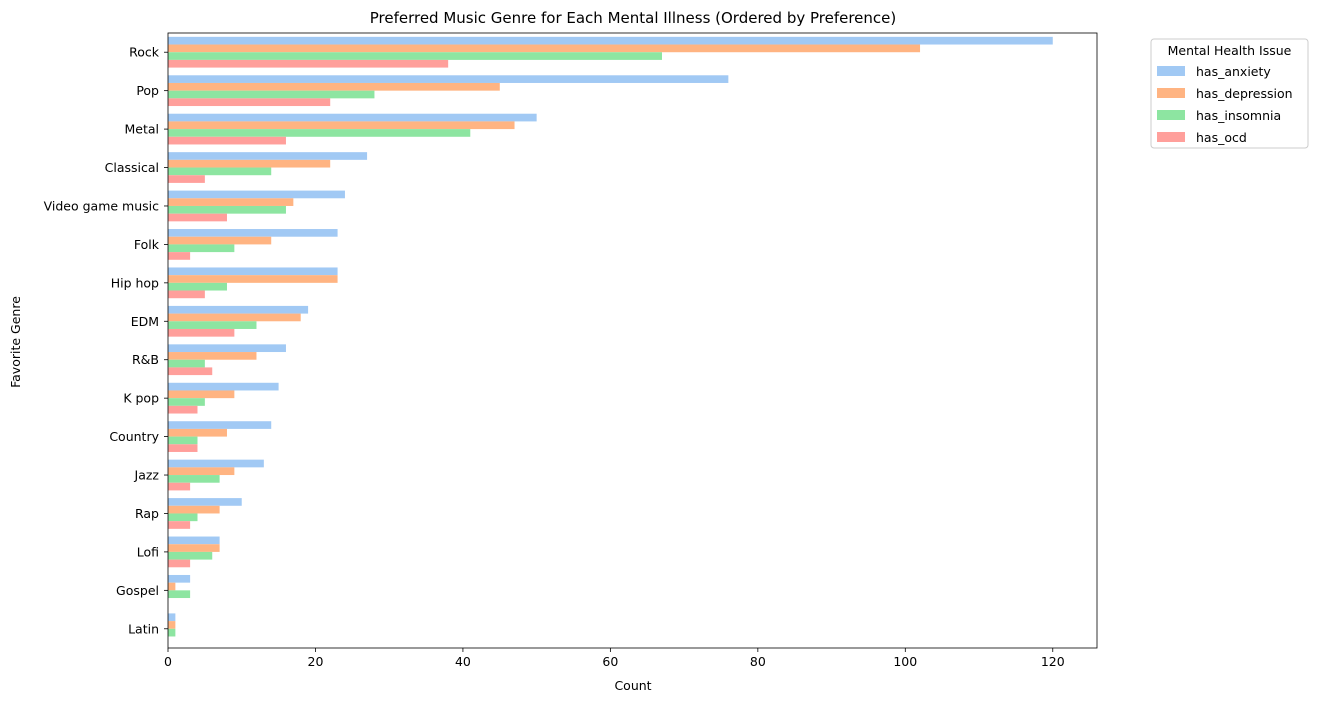 This screenshot has height=705, width=1317. I want to click on y-tick-label: Latin, so click(143, 628).